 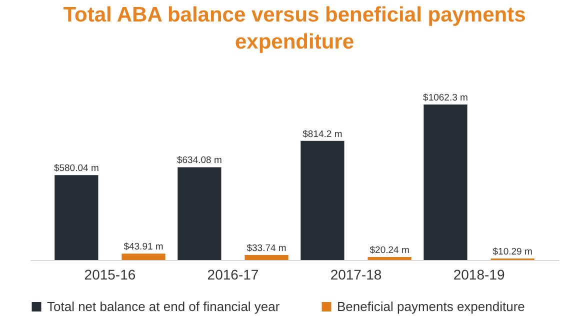 What do you see at coordinates (199, 160) in the screenshot?
I see `data-label: $634.08 m` at bounding box center [199, 160].